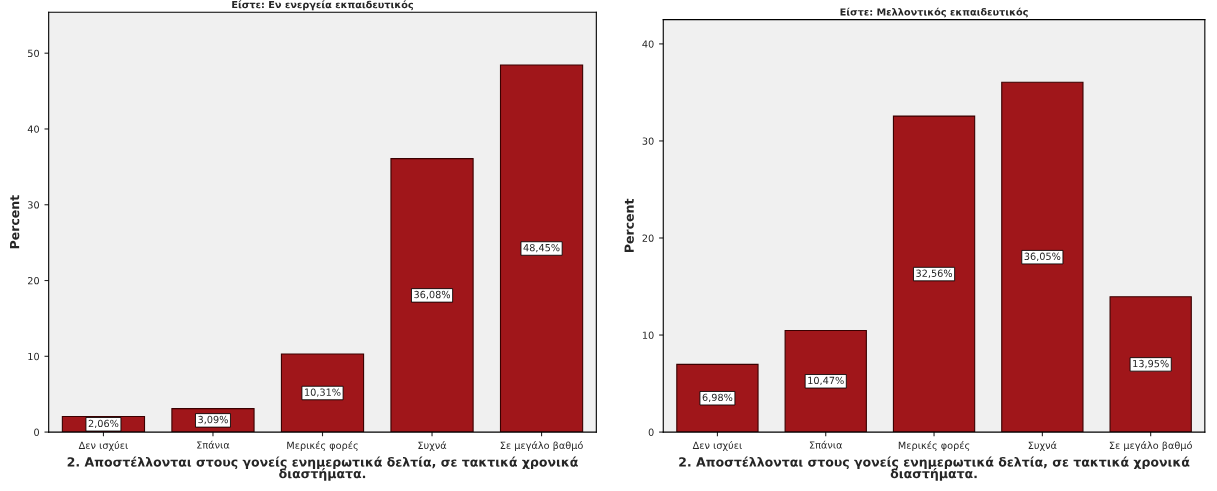 The image size is (1217, 491). I want to click on data-label: 48,45%, so click(541, 248).